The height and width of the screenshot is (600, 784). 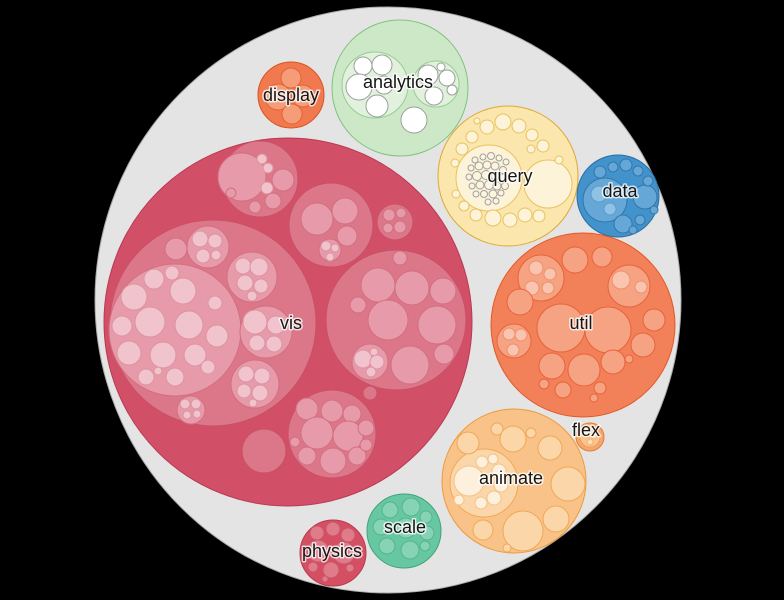 What do you see at coordinates (292, 114) in the screenshot?
I see `display-subcircle` at bounding box center [292, 114].